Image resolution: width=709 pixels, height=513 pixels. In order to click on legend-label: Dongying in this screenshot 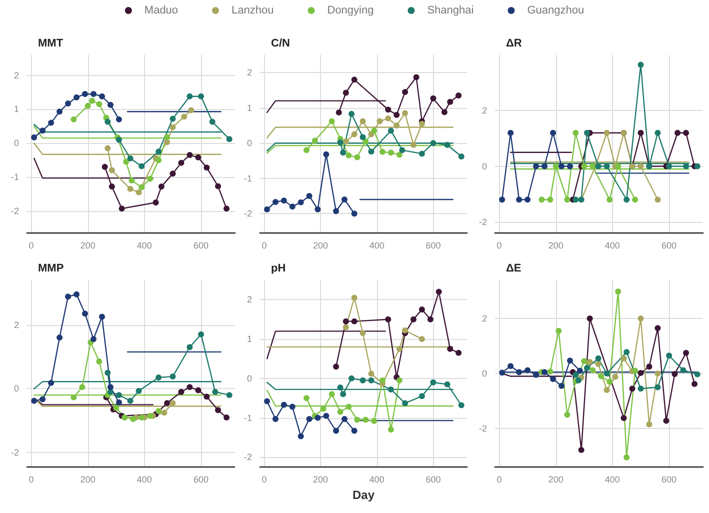, I will do `click(350, 10)`.